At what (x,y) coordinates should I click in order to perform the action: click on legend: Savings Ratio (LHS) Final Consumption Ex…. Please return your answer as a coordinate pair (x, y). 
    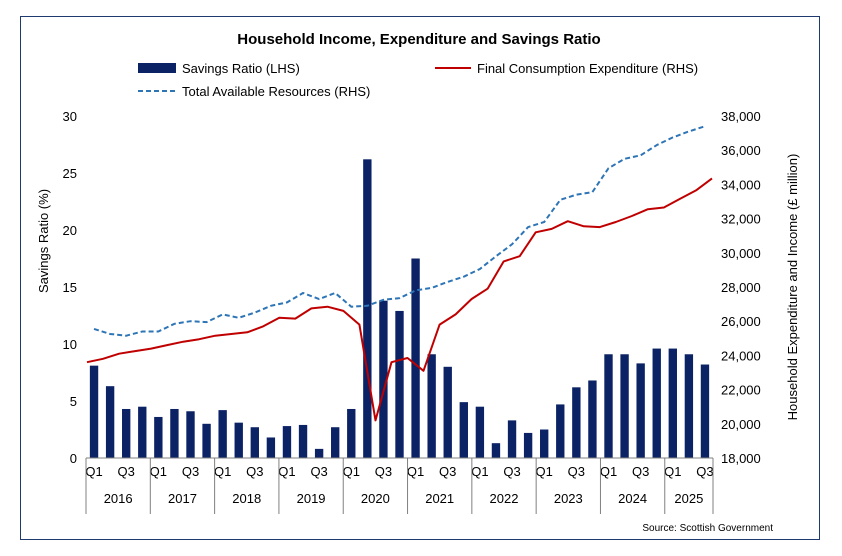
    Looking at the image, I should click on (418, 80).